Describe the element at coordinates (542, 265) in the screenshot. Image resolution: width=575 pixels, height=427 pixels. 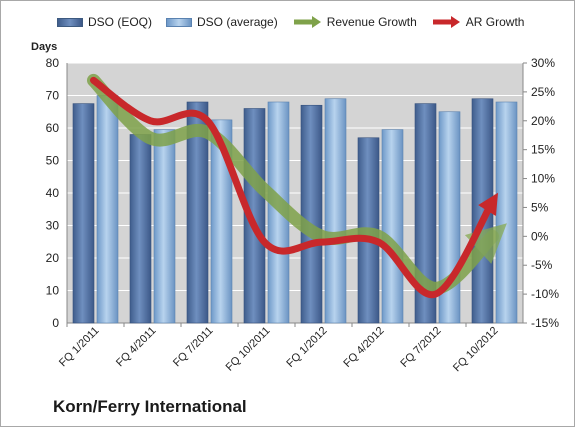
I see `y2-tick-label: -5%` at that location.